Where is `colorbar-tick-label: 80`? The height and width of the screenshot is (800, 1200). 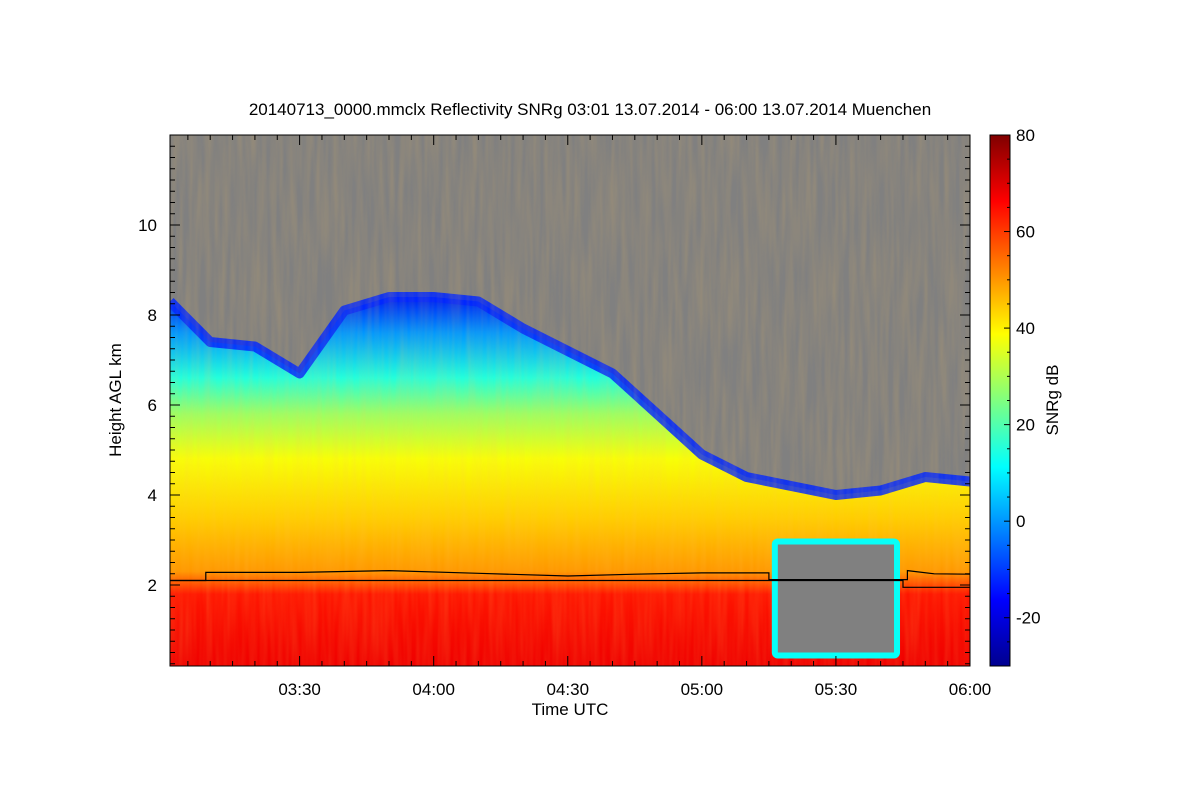
colorbar-tick-label: 80 is located at coordinates (1025, 135).